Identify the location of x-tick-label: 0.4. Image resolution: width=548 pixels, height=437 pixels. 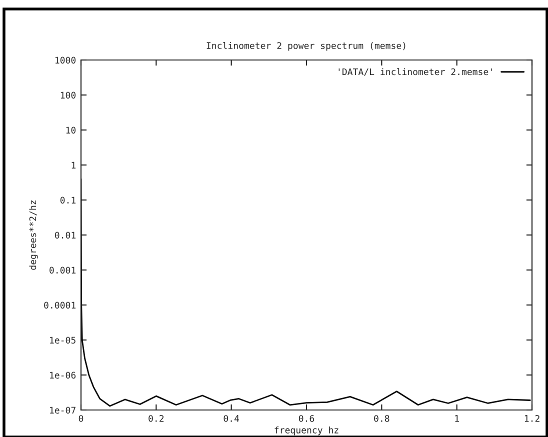
(232, 418).